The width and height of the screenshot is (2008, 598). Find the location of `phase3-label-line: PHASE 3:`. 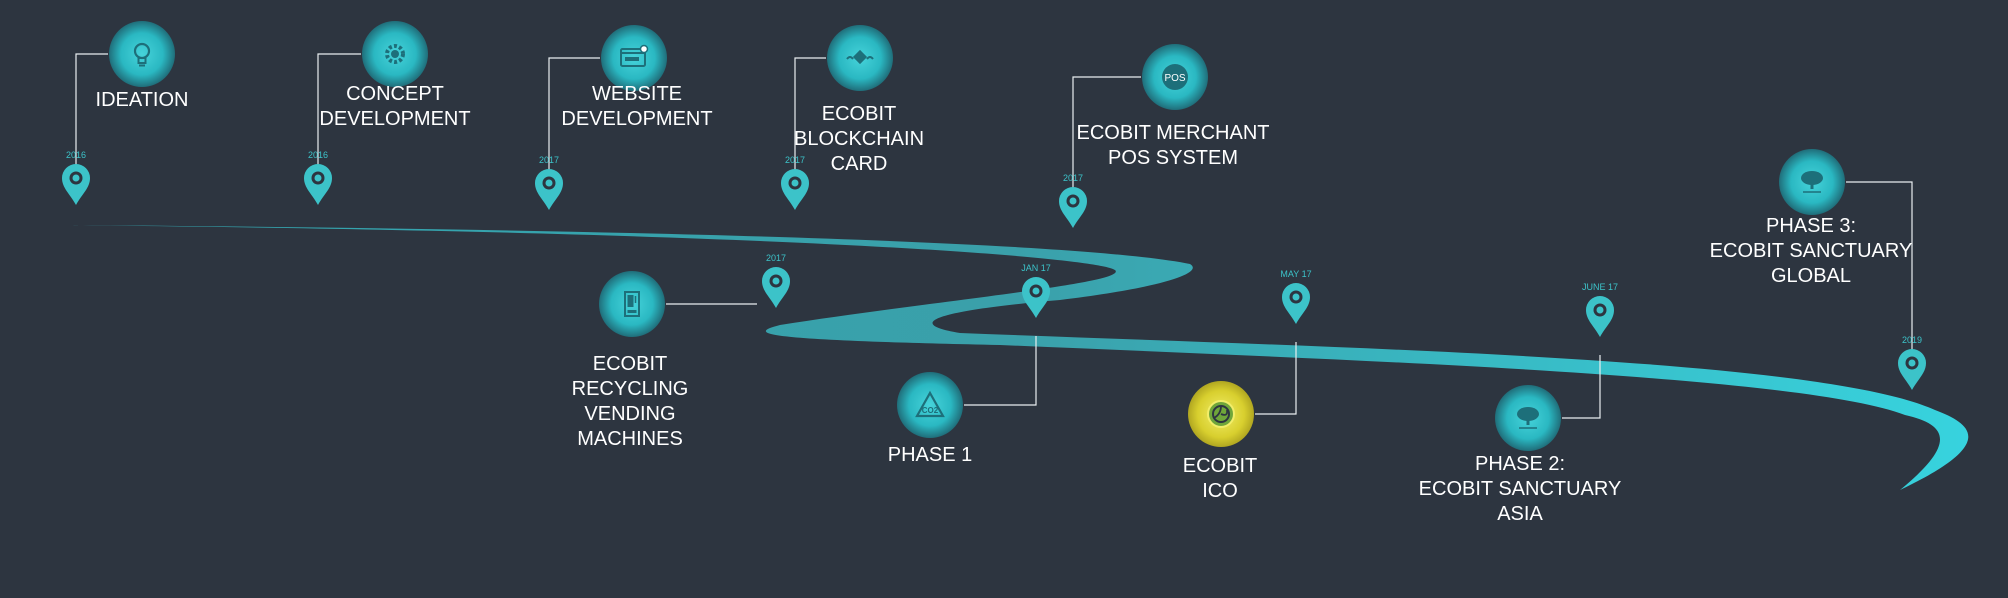

phase3-label-line: PHASE 3: is located at coordinates (1811, 226).